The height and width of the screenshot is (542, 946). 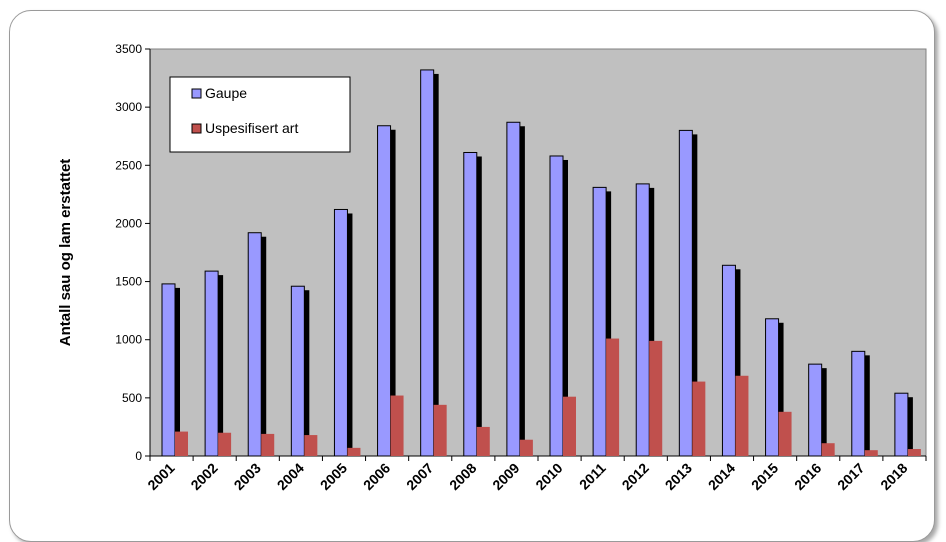 I want to click on y-axis-title: Antall sau og lam erstattet, so click(x=65, y=253).